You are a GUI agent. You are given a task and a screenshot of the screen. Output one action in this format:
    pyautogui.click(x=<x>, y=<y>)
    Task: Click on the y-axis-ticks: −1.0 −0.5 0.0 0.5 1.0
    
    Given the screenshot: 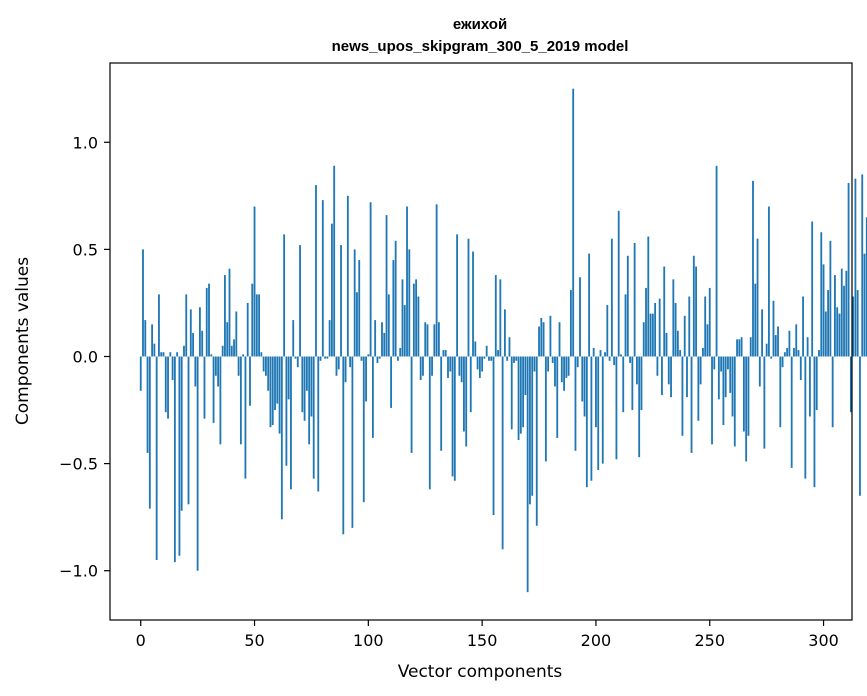 What is the action you would take?
    pyautogui.click(x=84, y=357)
    